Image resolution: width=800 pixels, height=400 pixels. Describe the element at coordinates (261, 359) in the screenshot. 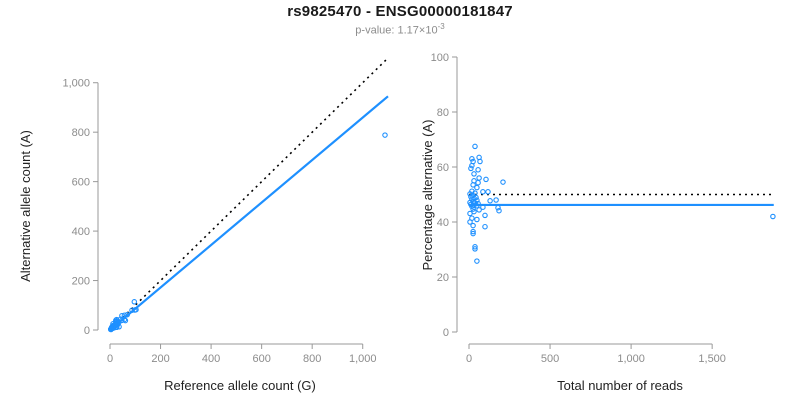

I see `x-tick-label: 600` at that location.